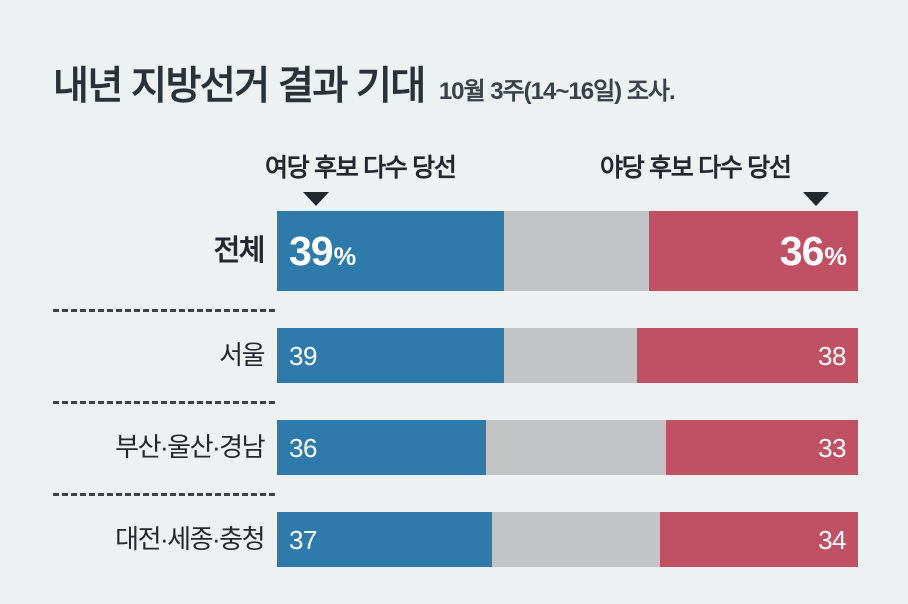 The height and width of the screenshot is (604, 908). I want to click on chart-row: 서울 39 38, so click(454, 355).